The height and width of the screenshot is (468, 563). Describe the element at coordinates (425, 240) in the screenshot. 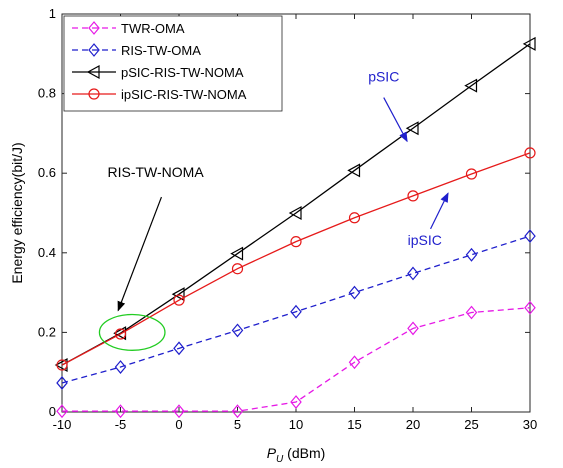

I see `annotation-label-1: ipSIC` at that location.